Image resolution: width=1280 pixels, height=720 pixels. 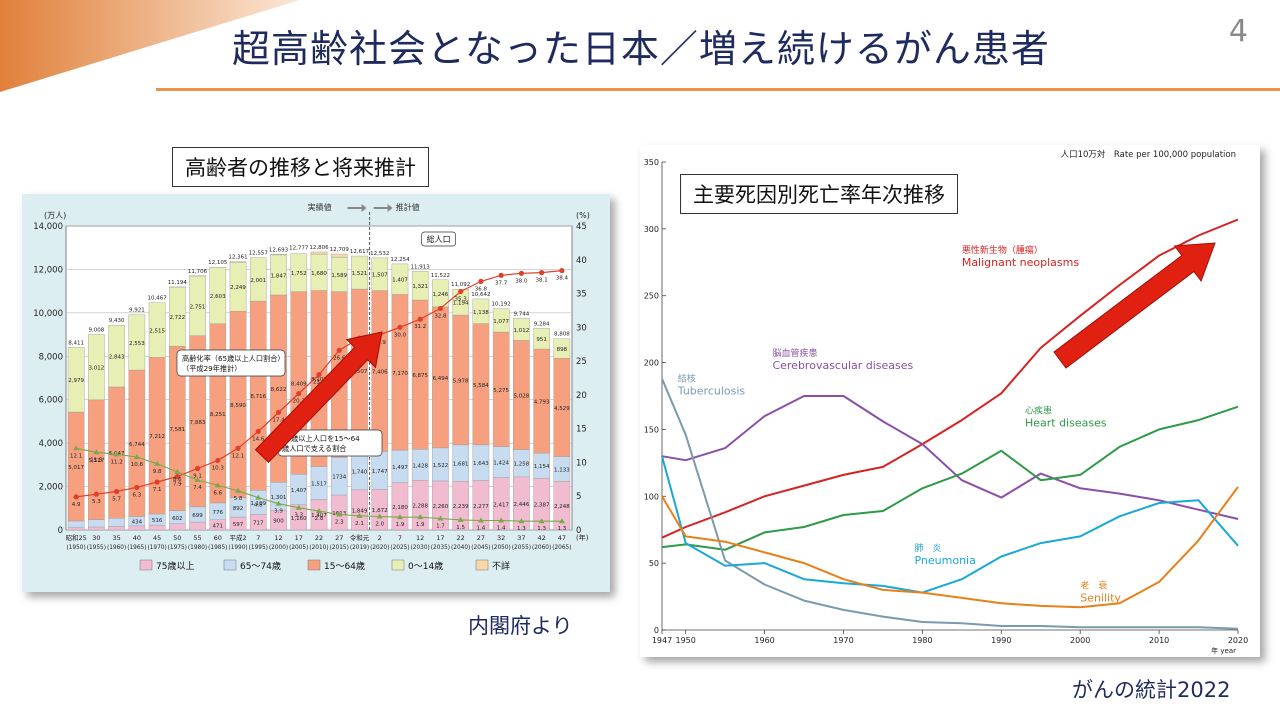 What do you see at coordinates (641, 49) in the screenshot?
I see `slide-title: 超高齢社会となった日本／増え続けるがん患者` at bounding box center [641, 49].